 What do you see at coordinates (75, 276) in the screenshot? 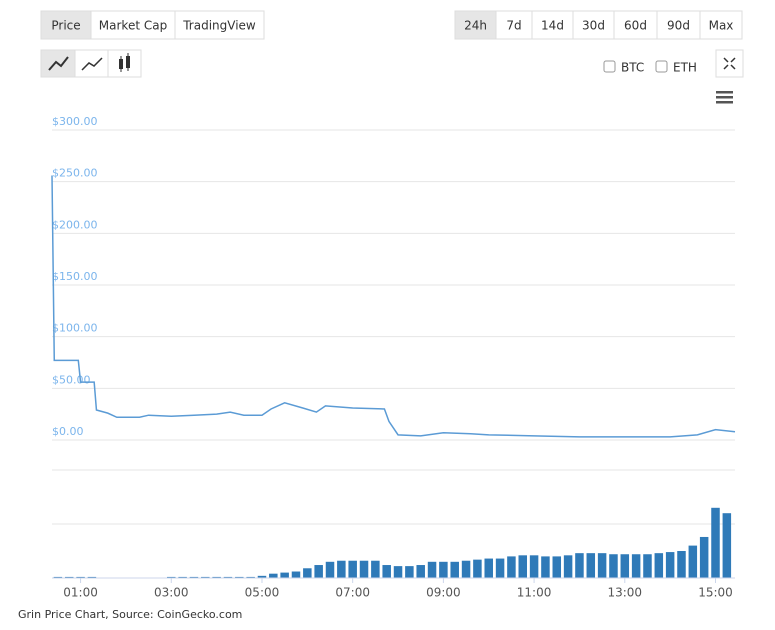
I see `y-tick-label: $150.00` at bounding box center [75, 276].